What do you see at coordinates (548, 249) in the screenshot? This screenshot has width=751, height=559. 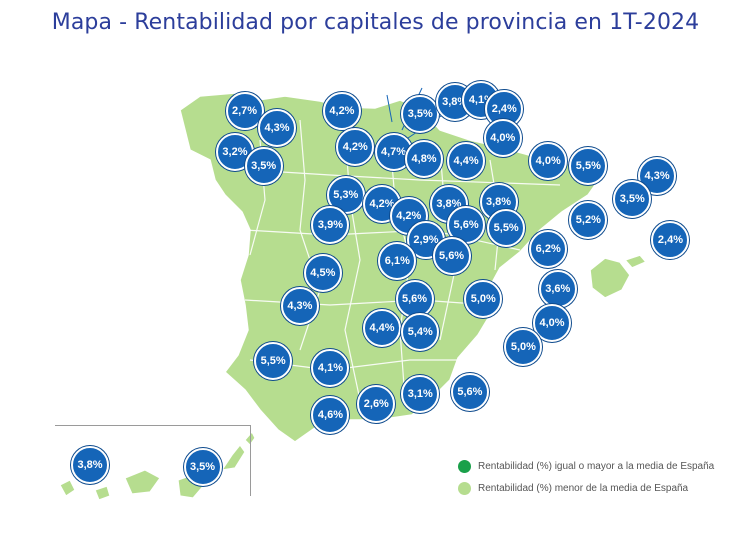 I see `province-marker: 6,2%` at bounding box center [548, 249].